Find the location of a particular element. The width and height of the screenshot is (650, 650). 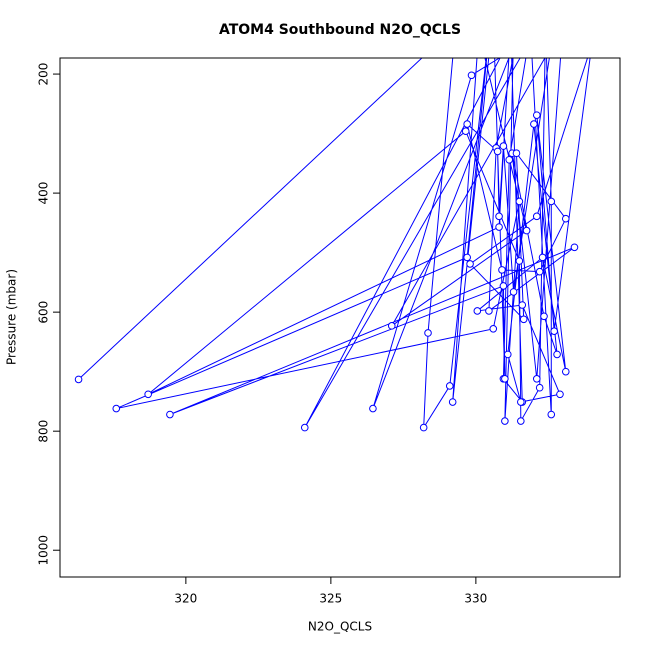

y-tick-label: 1000 is located at coordinates (44, 550).